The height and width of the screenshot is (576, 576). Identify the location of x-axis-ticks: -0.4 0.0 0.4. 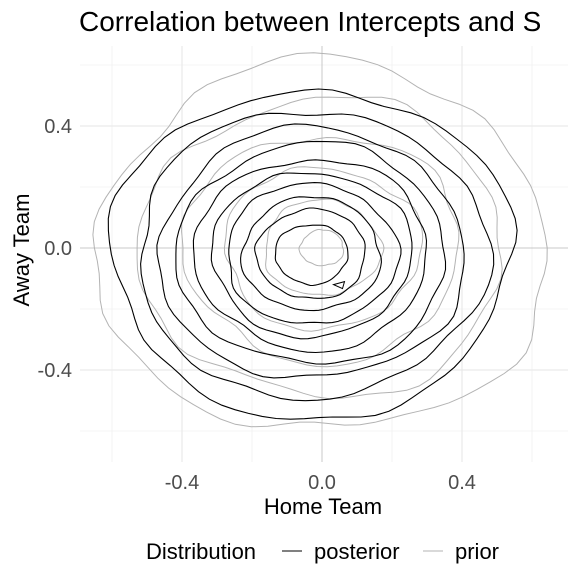
(320, 483).